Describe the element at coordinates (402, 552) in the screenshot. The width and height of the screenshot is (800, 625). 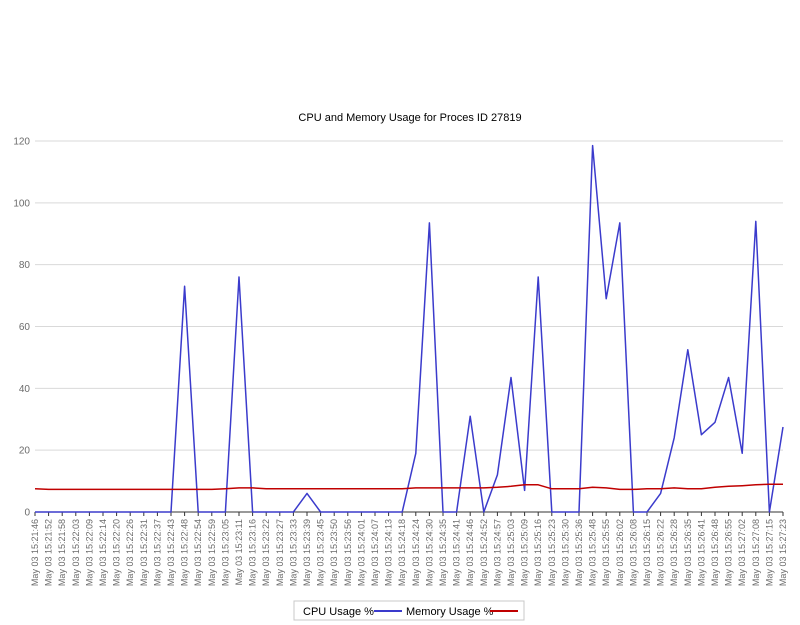
I see `x-tick-label: May 03 15:24:18` at that location.